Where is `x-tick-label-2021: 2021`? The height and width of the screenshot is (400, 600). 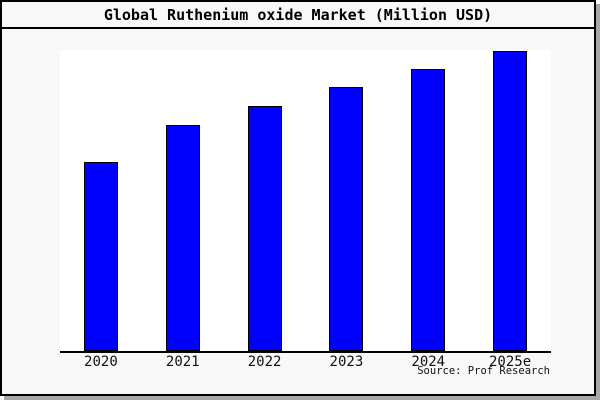
x-tick-label-2021: 2021 is located at coordinates (182, 362).